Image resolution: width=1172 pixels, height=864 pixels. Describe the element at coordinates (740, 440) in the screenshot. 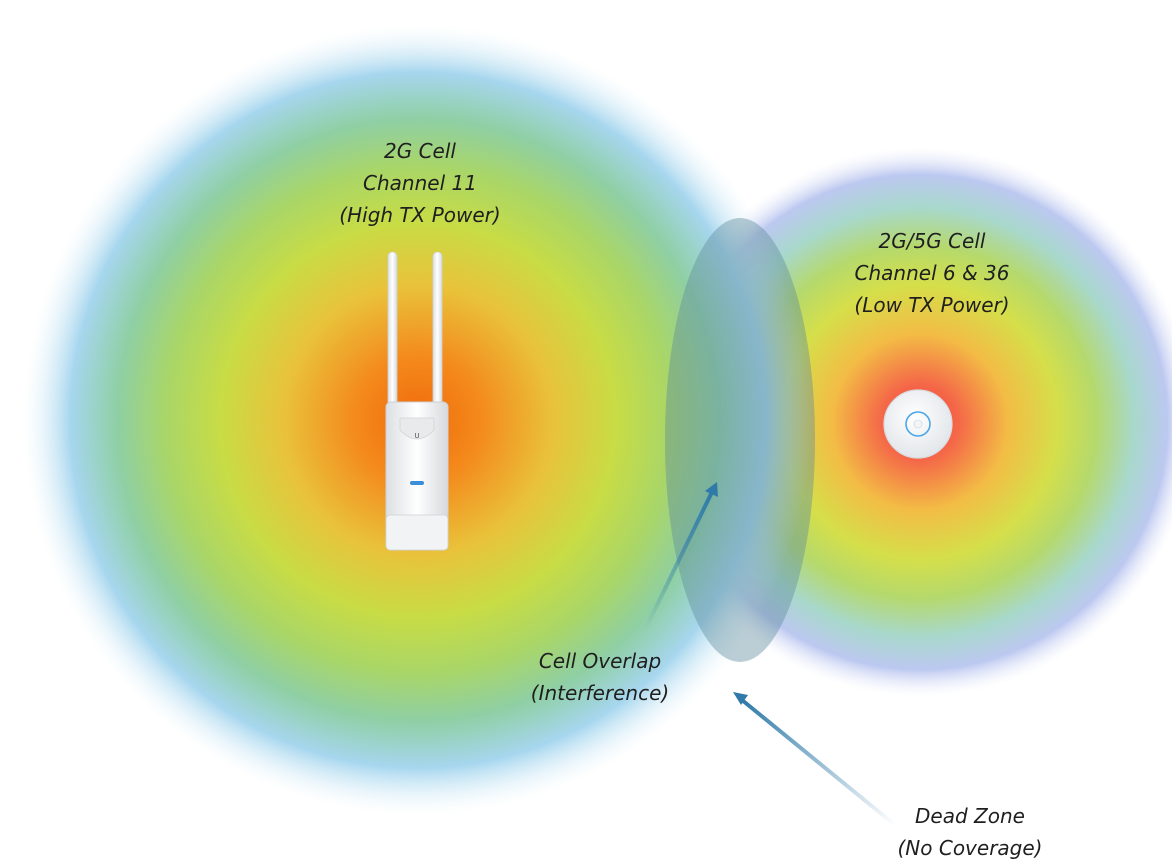

I see `overlap-region` at that location.